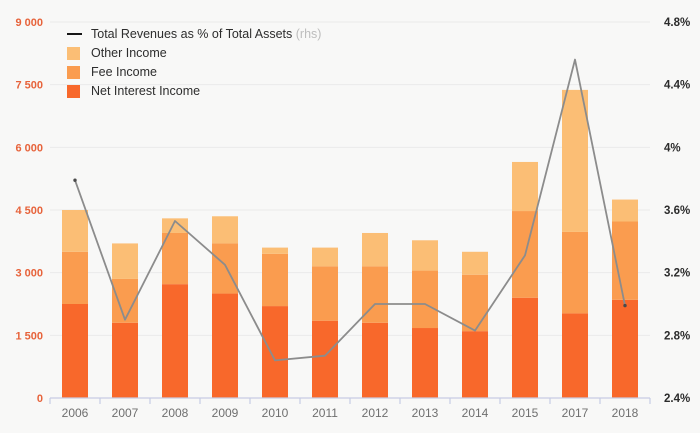  What do you see at coordinates (75, 413) in the screenshot?
I see `x-axis-category-label: 2006` at bounding box center [75, 413].